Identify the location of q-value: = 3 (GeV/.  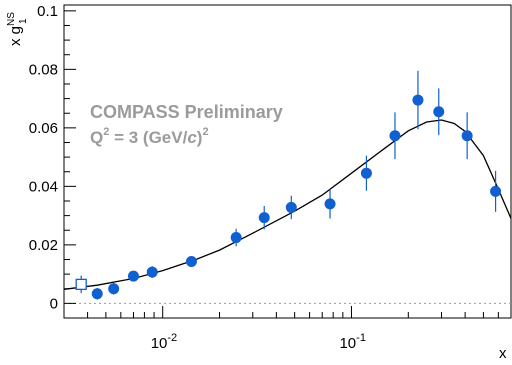
(148, 137).